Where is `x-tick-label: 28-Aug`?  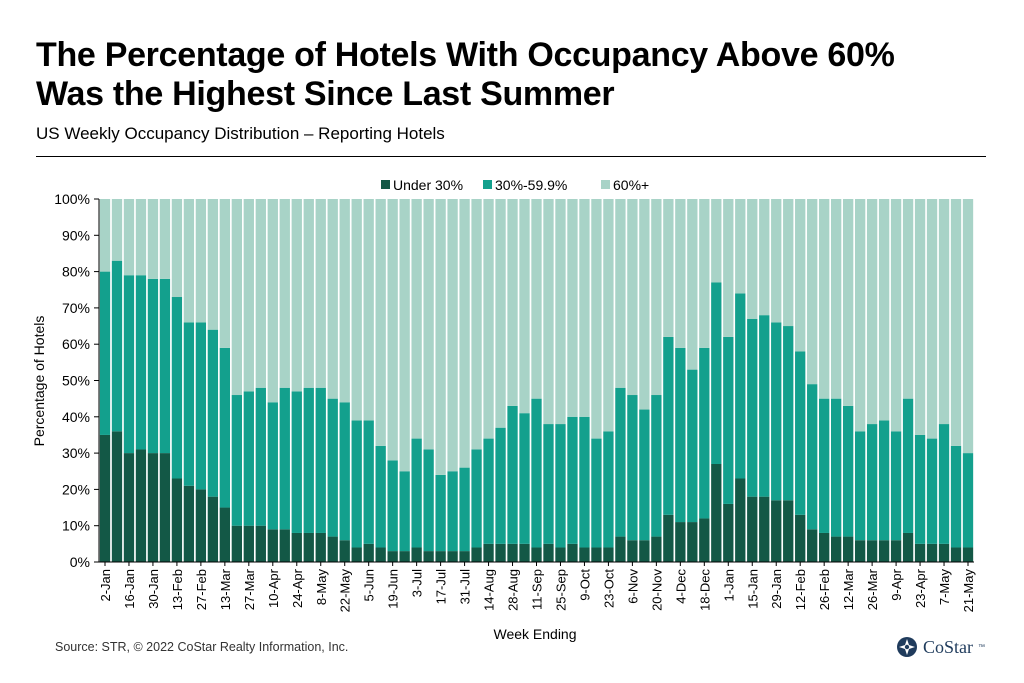 x-tick-label: 28-Aug is located at coordinates (513, 590).